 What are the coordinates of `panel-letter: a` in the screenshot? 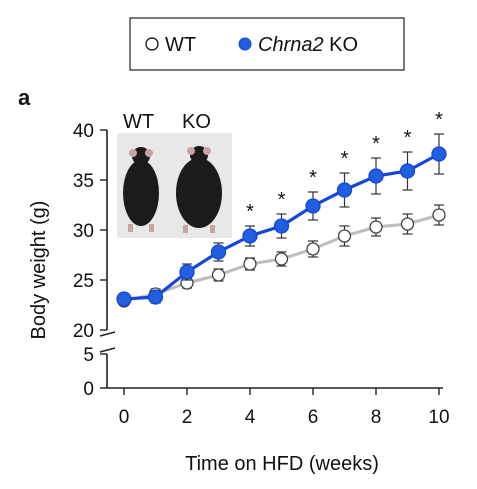 It's located at (24, 97).